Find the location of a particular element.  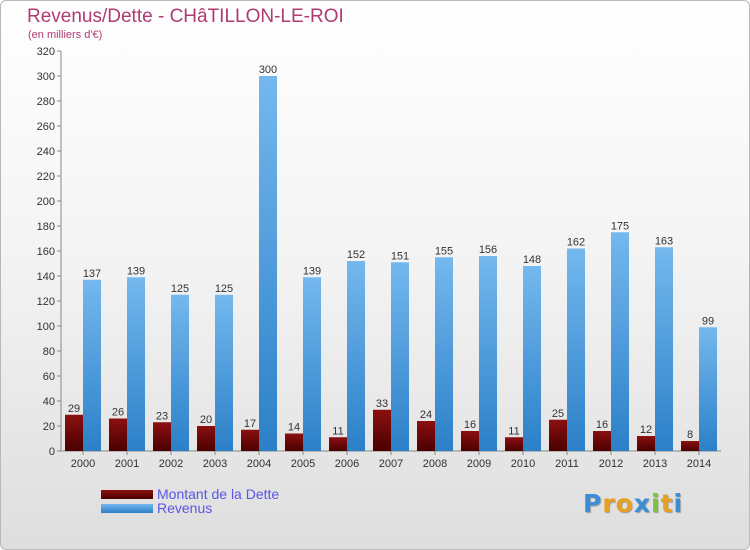

legend-label-revenue: Revenus is located at coordinates (185, 508).